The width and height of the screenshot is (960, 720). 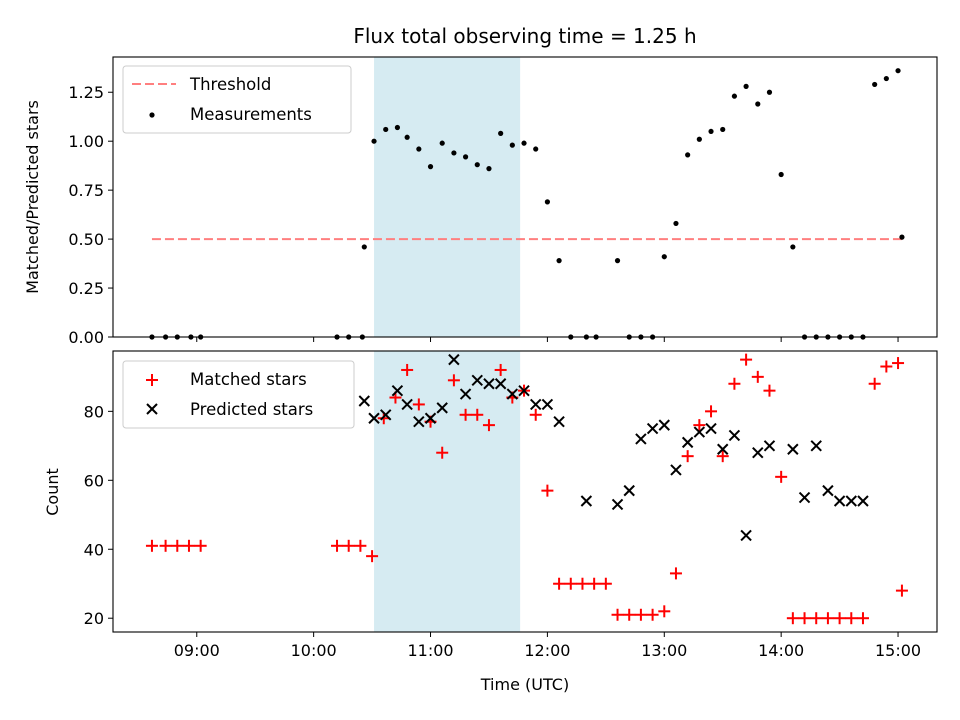 I want to click on top-highlight-span, so click(x=447, y=197).